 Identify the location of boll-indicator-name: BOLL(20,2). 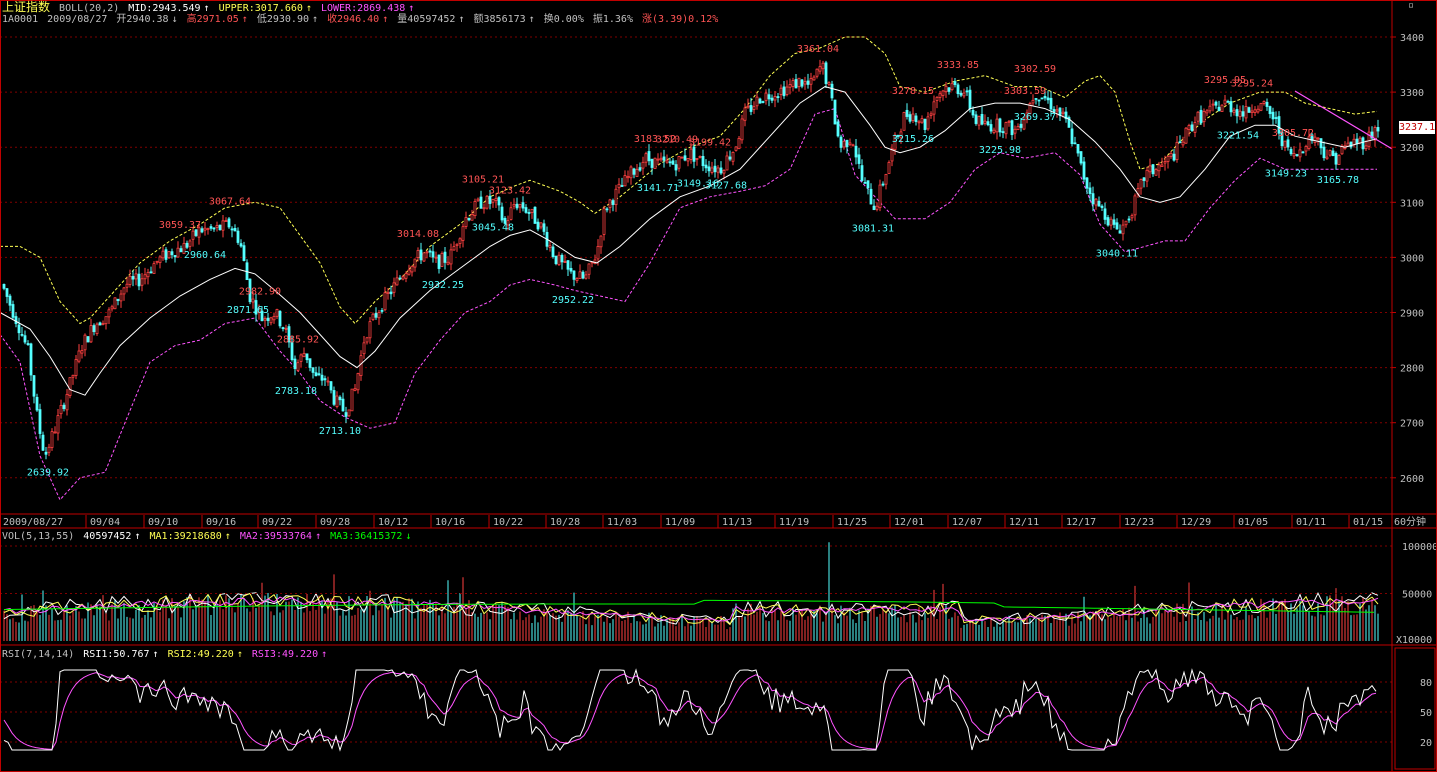
(89, 8).